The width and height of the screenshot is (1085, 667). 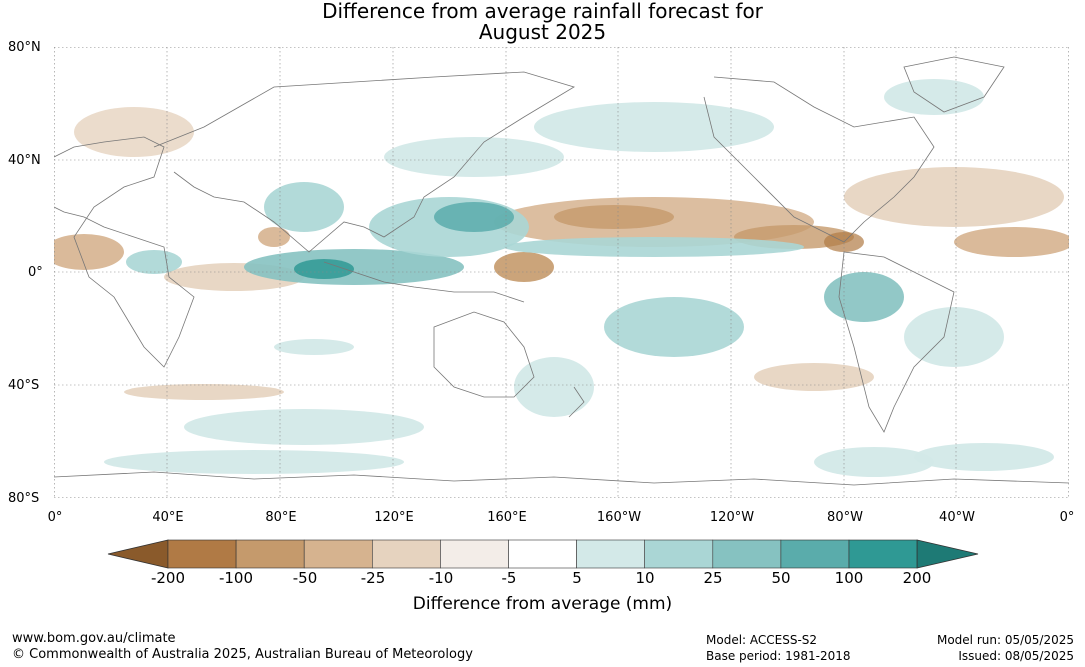 I want to click on lon-label-120e: 120°E, so click(x=394, y=517).